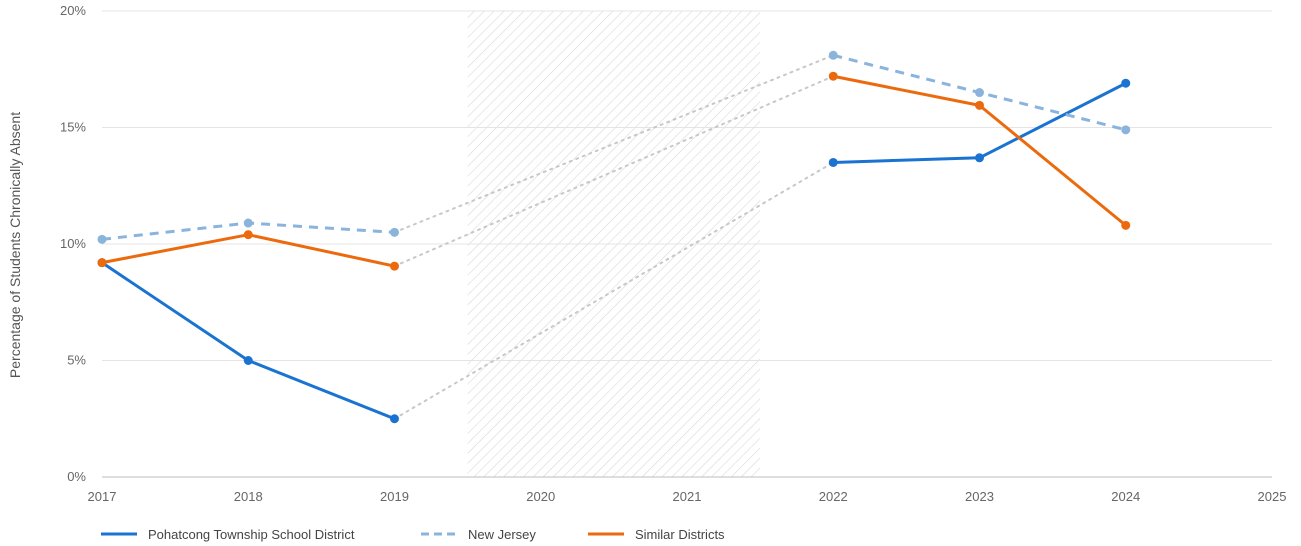  I want to click on x-tick-label: 2023, so click(979, 496).